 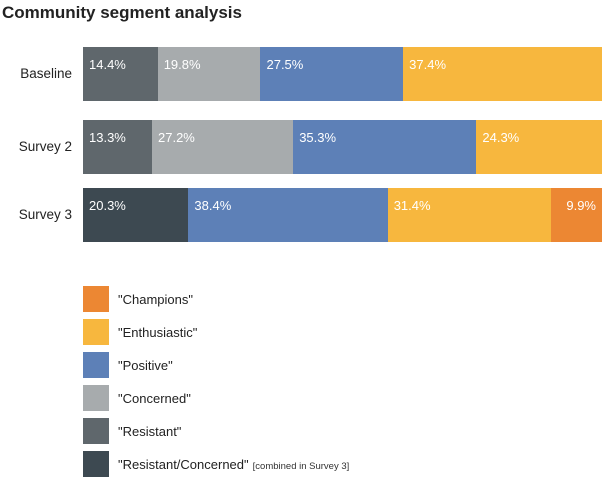 What do you see at coordinates (154, 398) in the screenshot?
I see `legend-label: "Concerned"` at bounding box center [154, 398].